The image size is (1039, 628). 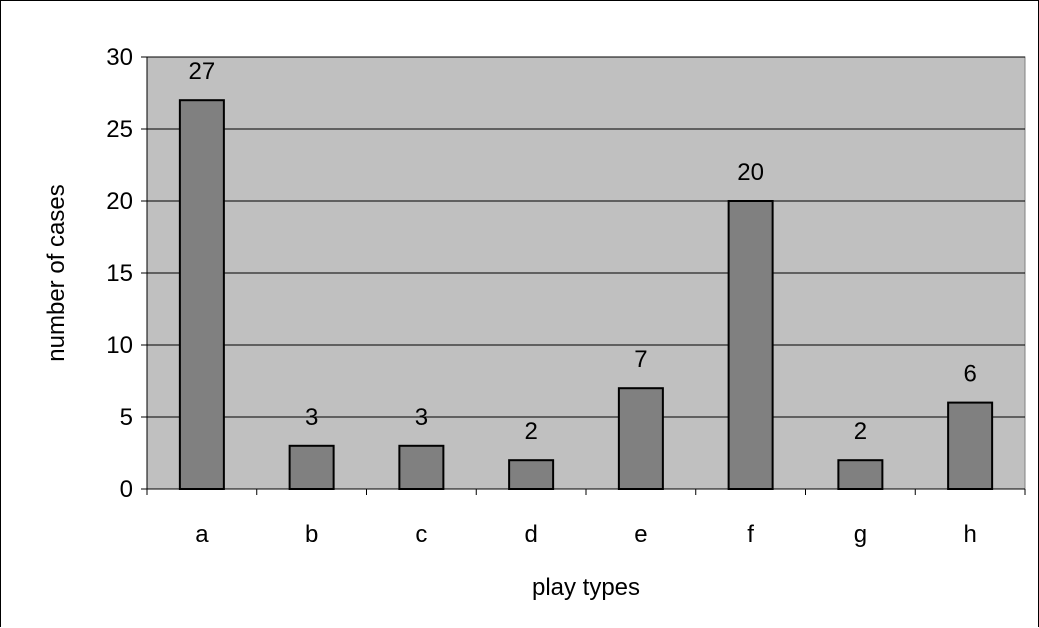 What do you see at coordinates (119, 273) in the screenshot?
I see `y-tick-label: 15` at bounding box center [119, 273].